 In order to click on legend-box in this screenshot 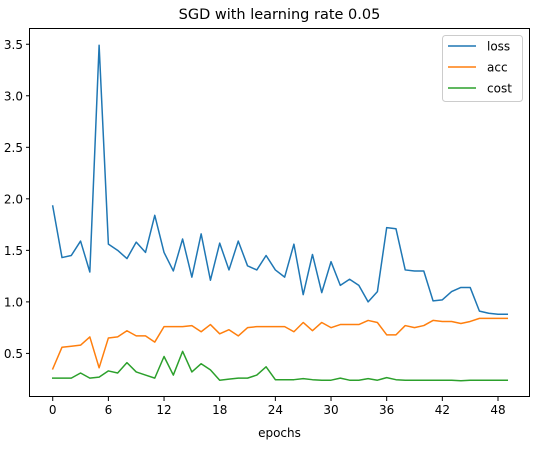, I will do `click(482, 68)`.